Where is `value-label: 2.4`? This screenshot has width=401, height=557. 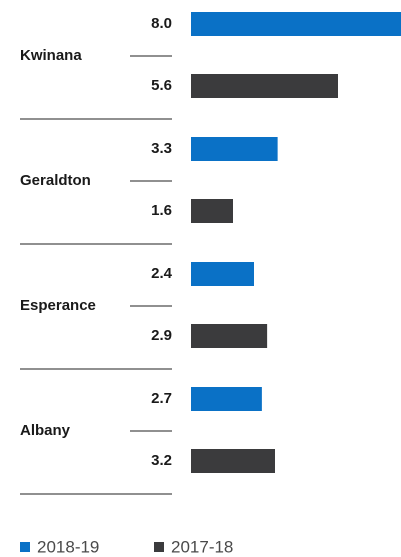
value-label: 2.4 is located at coordinates (162, 273).